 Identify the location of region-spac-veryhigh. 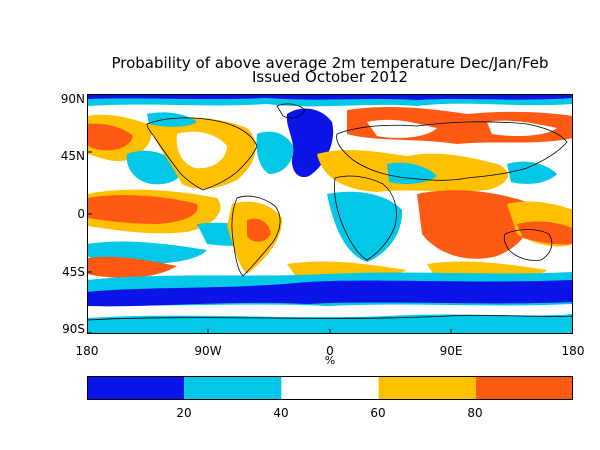
(132, 267).